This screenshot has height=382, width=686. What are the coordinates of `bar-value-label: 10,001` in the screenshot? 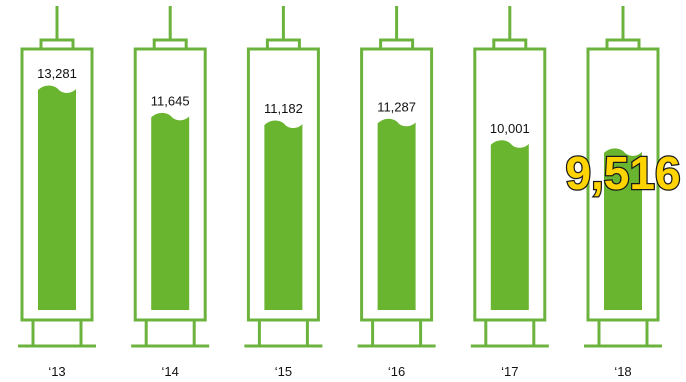 It's located at (510, 128).